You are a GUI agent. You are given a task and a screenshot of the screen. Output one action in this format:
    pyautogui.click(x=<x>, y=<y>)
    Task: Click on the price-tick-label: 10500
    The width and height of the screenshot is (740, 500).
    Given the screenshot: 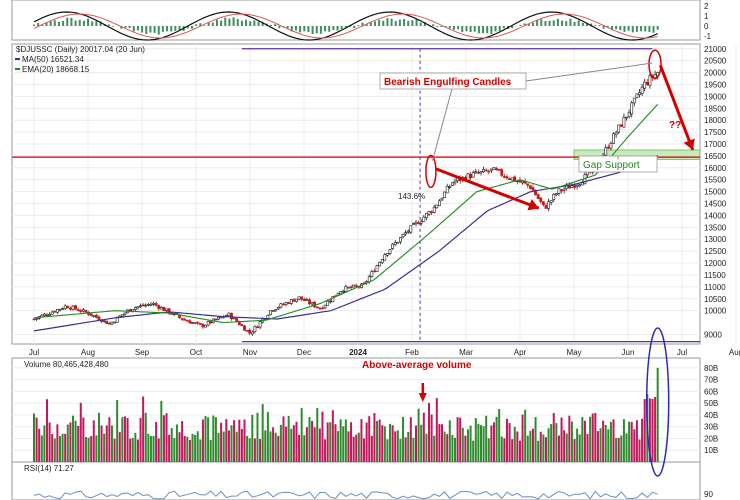 What is the action you would take?
    pyautogui.click(x=715, y=299)
    